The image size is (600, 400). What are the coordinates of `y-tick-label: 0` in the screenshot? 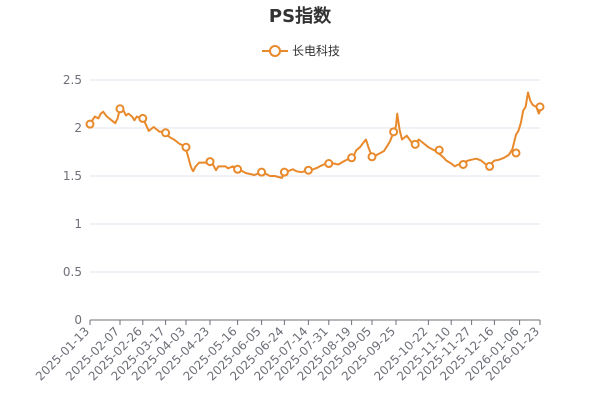 It's located at (78, 320).